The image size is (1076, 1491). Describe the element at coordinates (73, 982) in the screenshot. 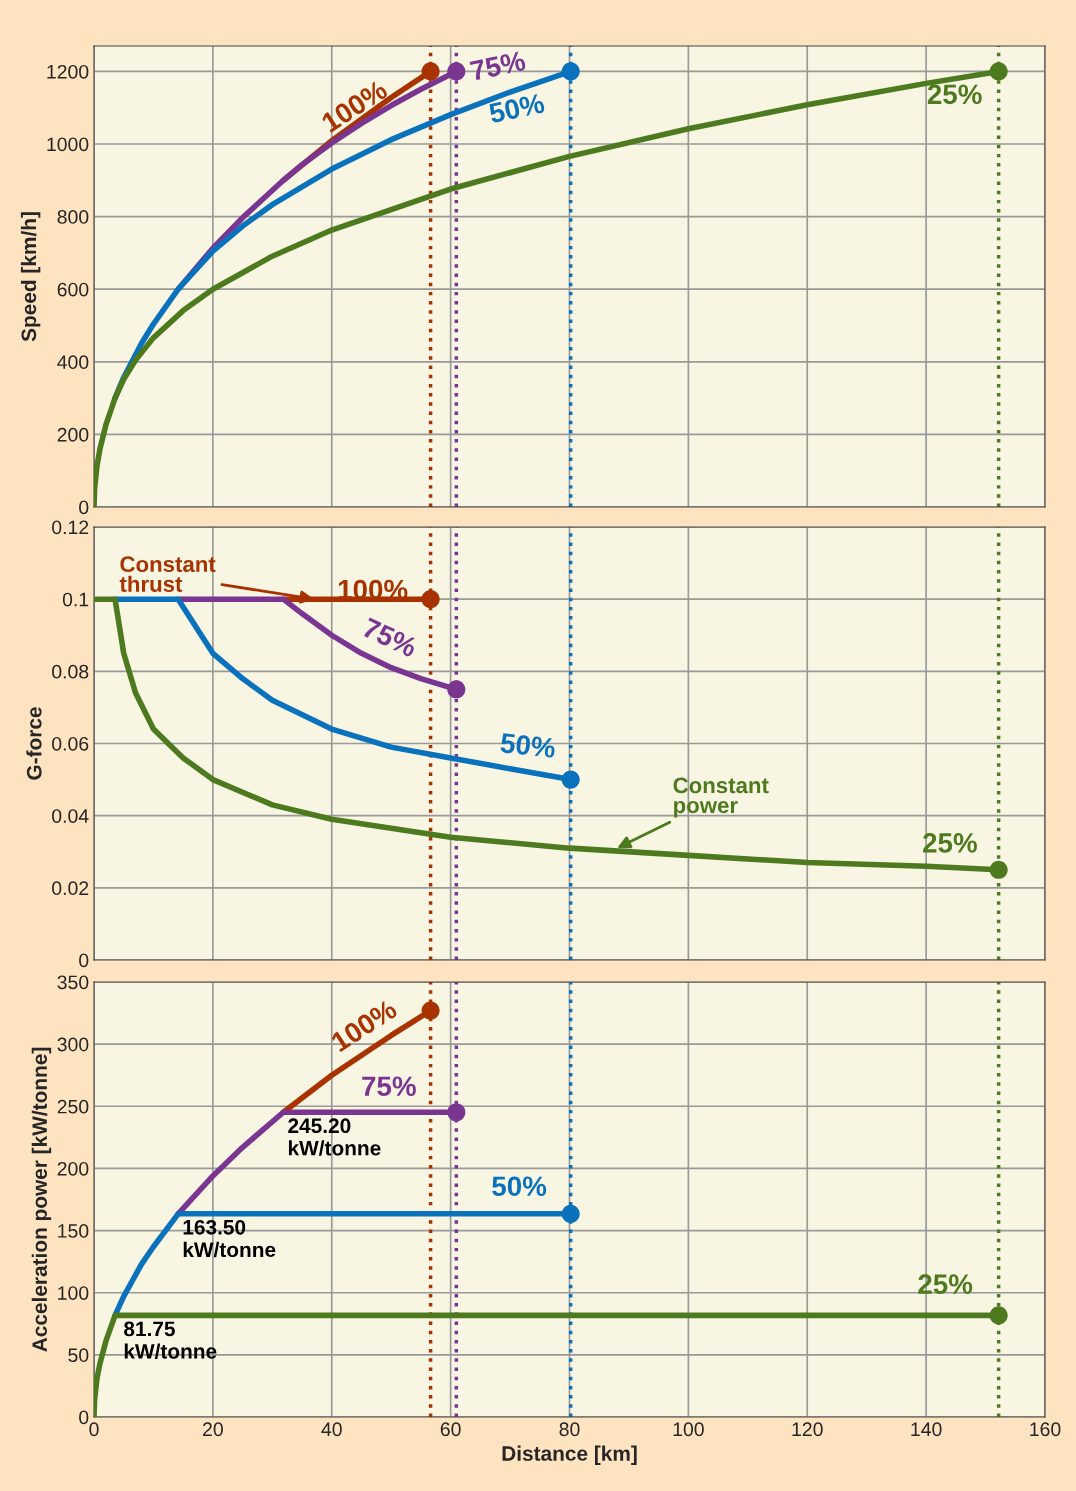

I see `y-tick-label: 350` at that location.